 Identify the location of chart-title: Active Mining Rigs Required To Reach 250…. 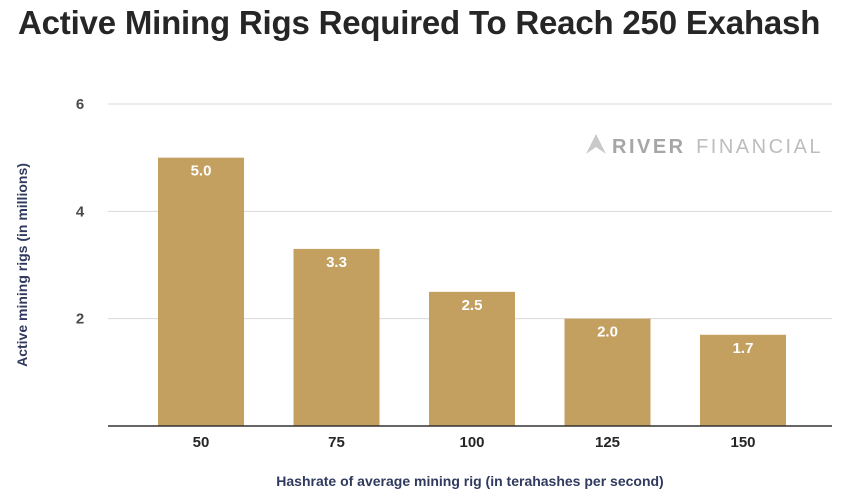
(419, 22).